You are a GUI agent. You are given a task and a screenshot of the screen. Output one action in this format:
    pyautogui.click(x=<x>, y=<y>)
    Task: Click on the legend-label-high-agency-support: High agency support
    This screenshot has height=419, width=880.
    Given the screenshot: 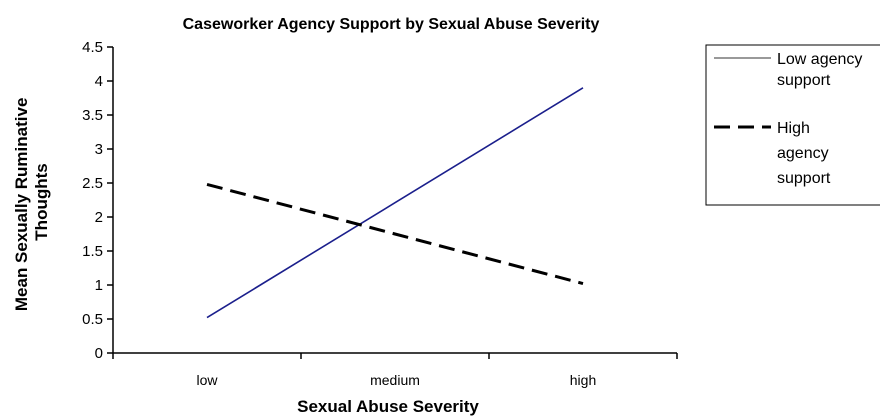 What is the action you would take?
    pyautogui.click(x=805, y=153)
    